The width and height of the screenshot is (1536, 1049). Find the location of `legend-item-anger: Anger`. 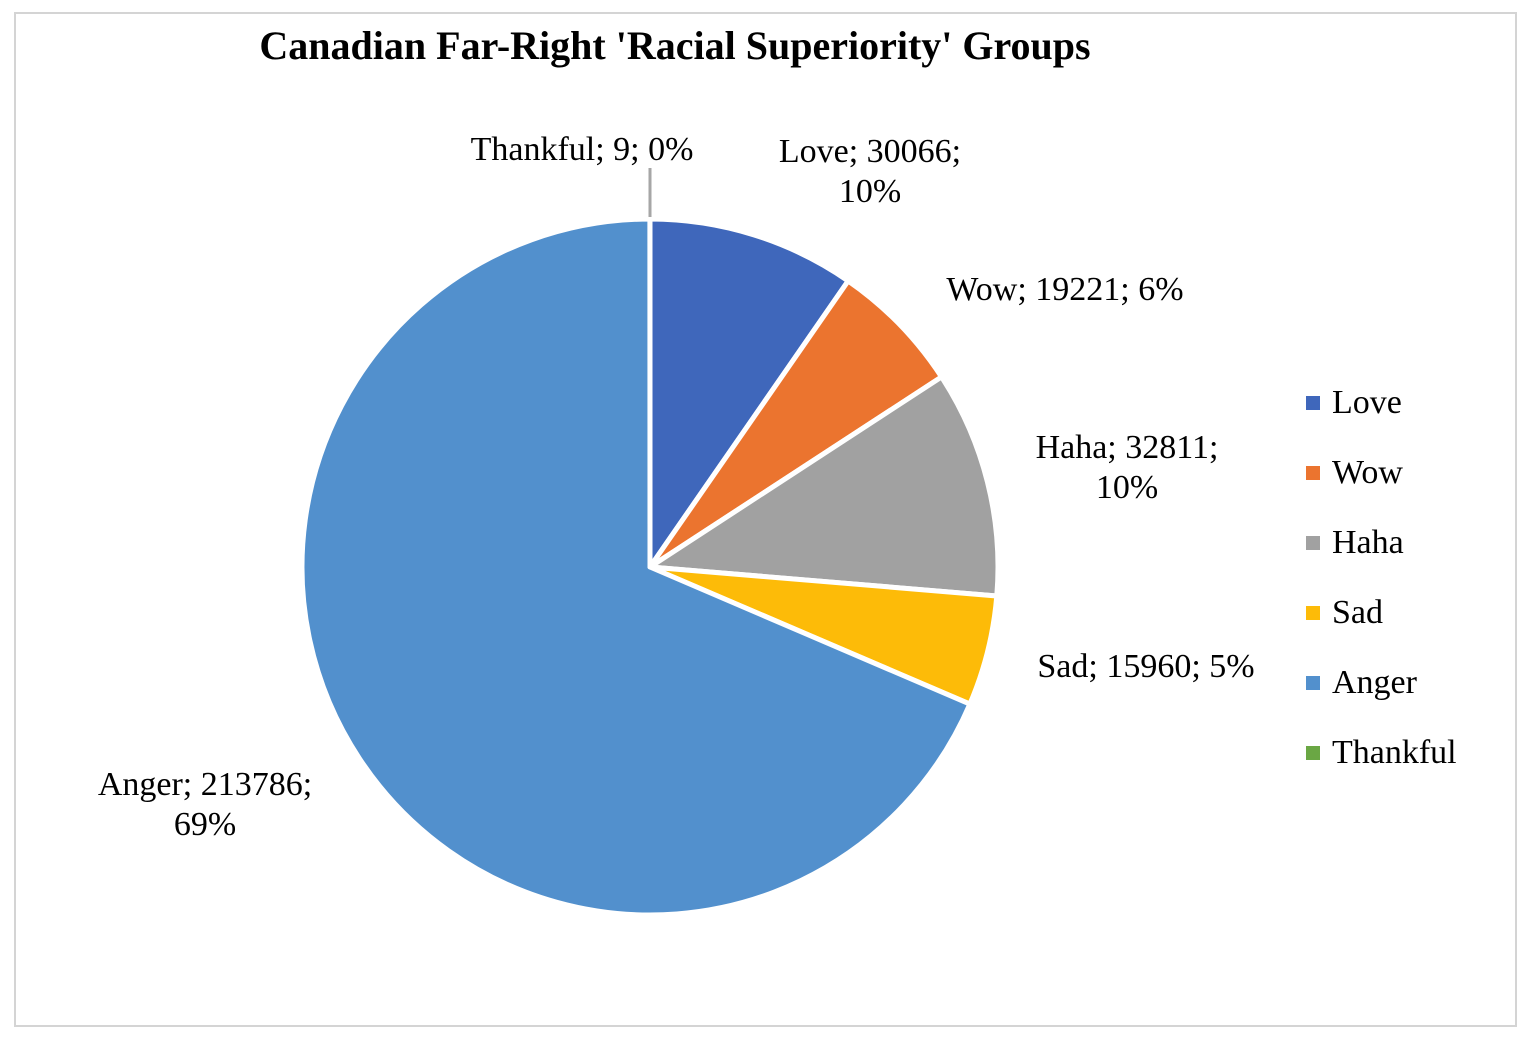

legend-item-anger: Anger is located at coordinates (1381, 683).